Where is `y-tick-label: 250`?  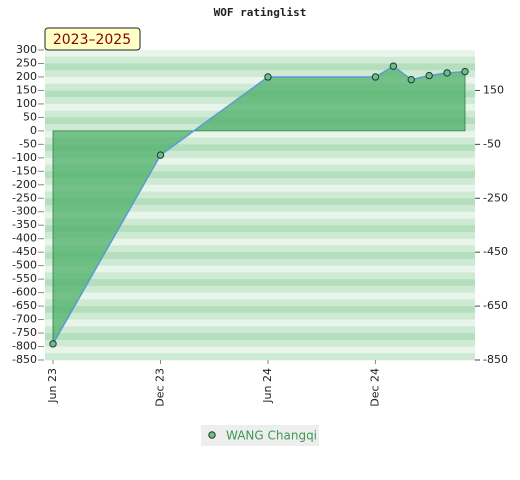 y-tick-label: 250 is located at coordinates (26, 62).